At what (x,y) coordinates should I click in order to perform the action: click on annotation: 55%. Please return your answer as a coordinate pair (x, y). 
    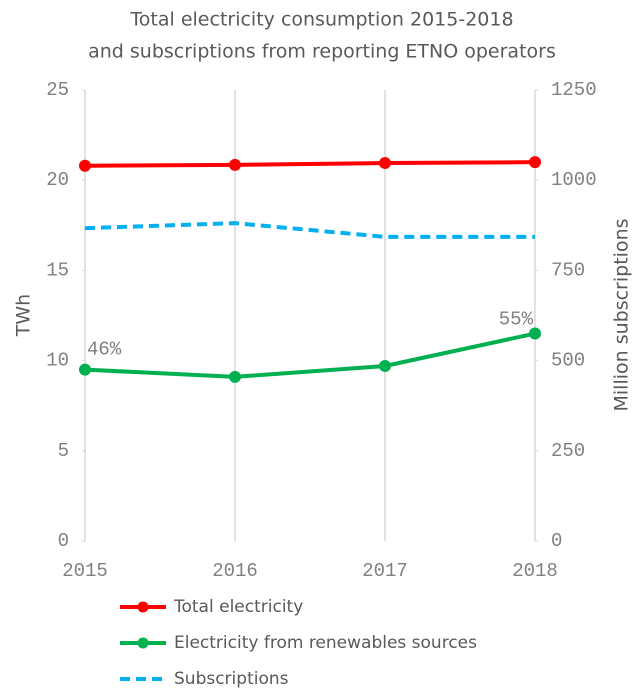
    Looking at the image, I should click on (516, 320).